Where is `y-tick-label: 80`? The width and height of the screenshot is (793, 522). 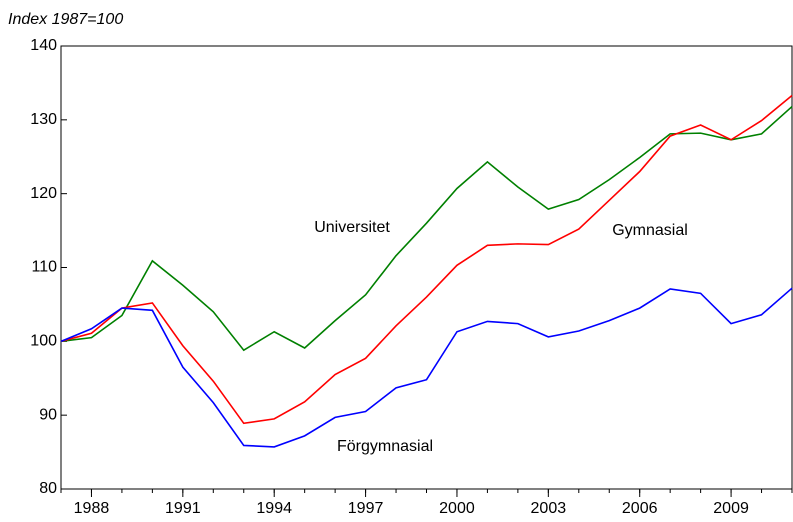
y-tick-label: 80 is located at coordinates (48, 488).